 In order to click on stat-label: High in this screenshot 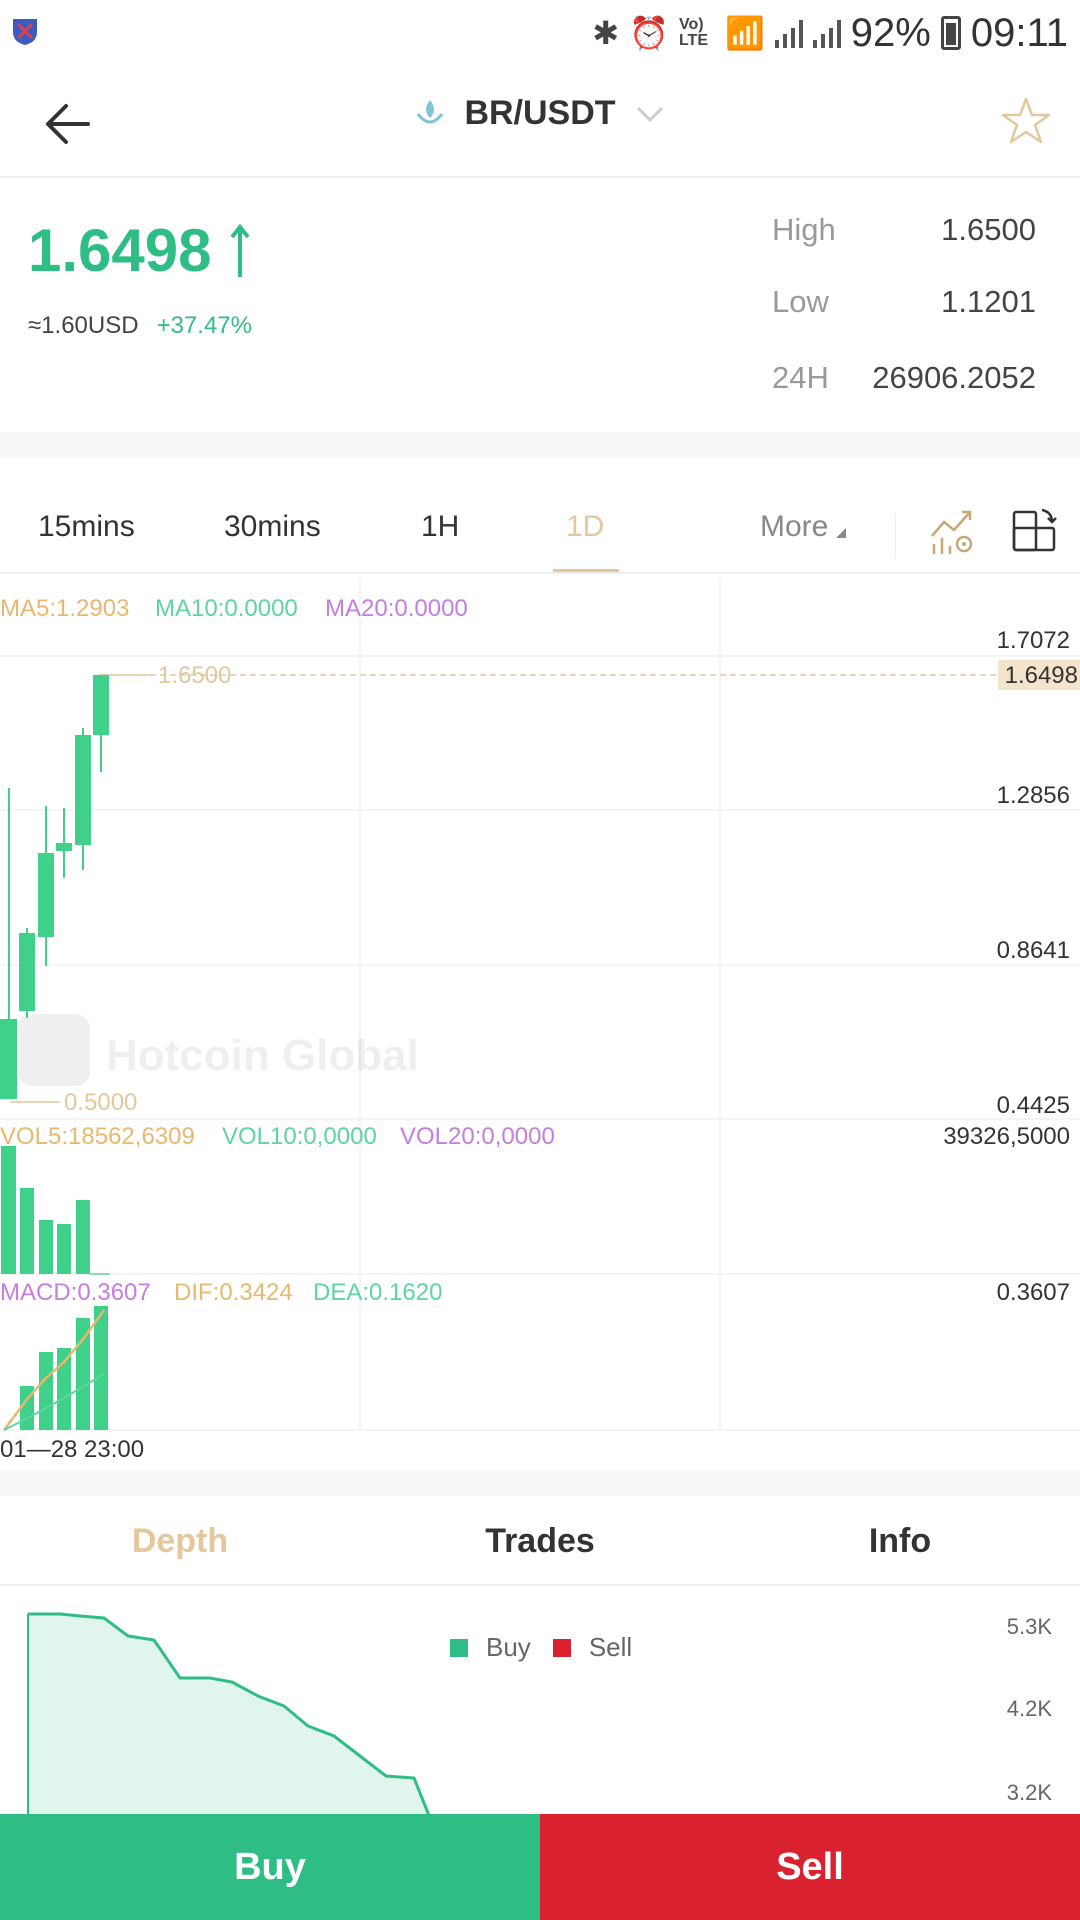, I will do `click(804, 229)`.